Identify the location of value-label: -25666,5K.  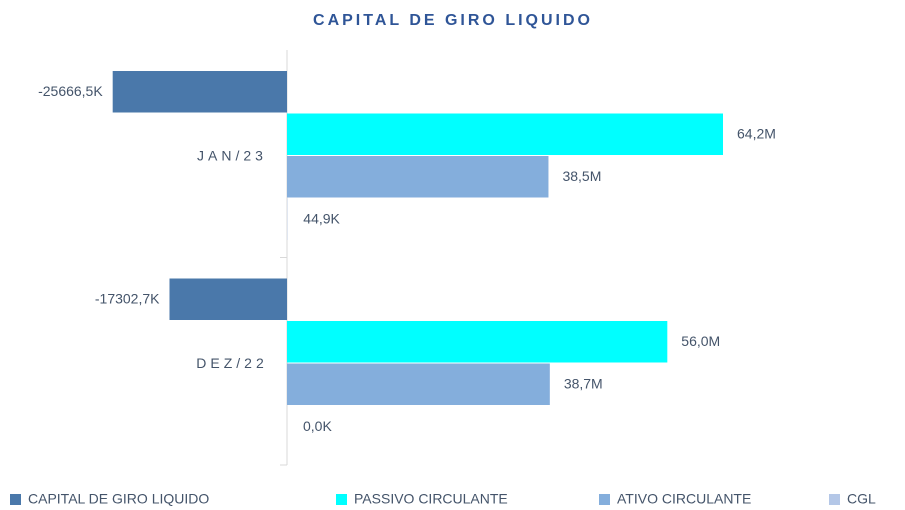
(70, 91).